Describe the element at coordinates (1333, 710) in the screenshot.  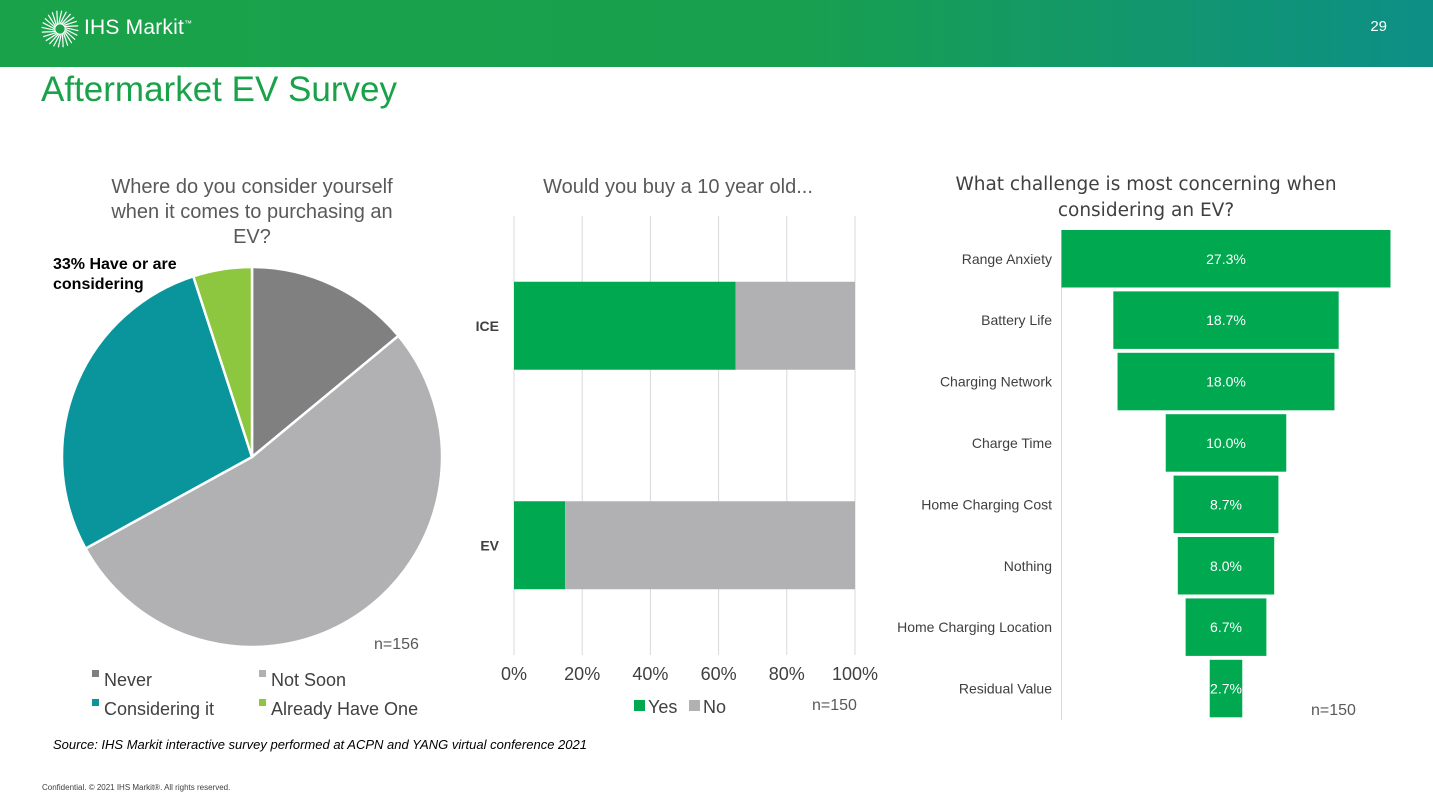
I see `funnel-sample-size: n=150` at that location.